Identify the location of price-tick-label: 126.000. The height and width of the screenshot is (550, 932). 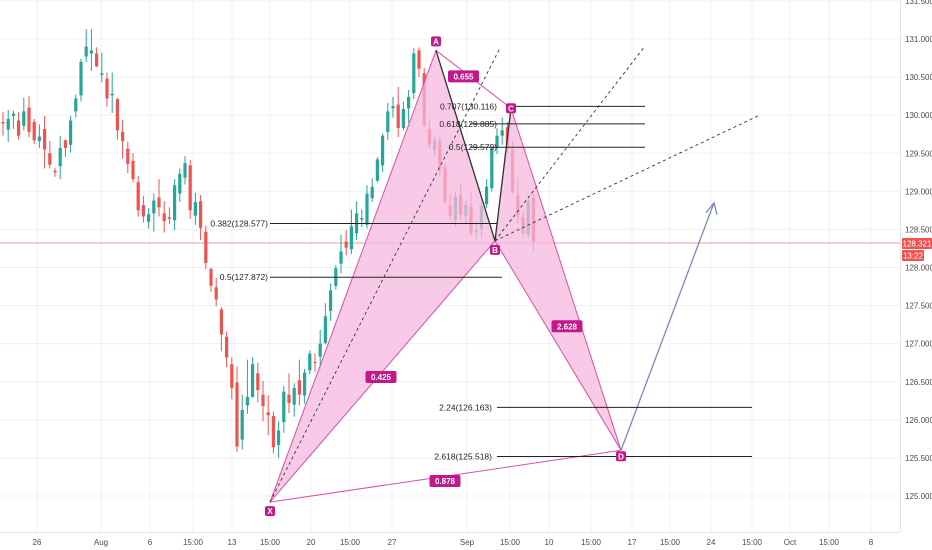
(918, 420).